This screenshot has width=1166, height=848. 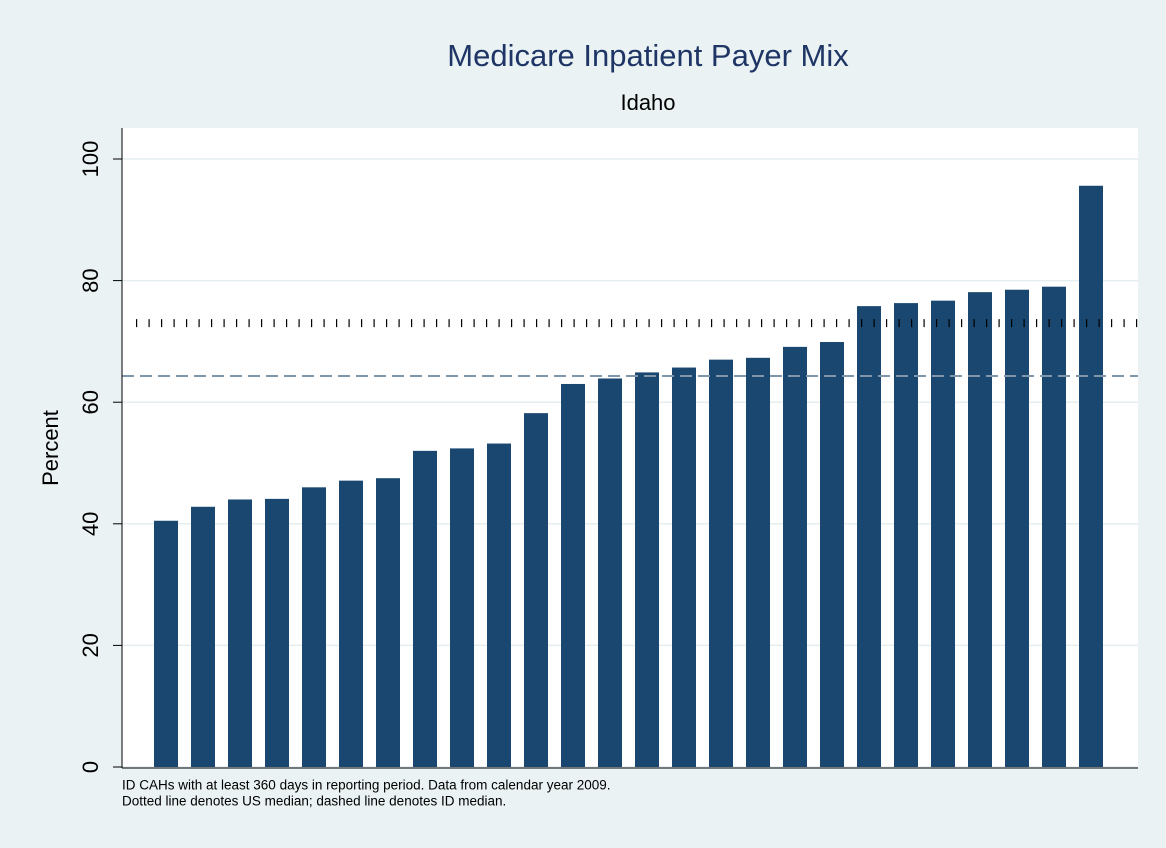 What do you see at coordinates (90, 280) in the screenshot?
I see `y-tick-label: 80` at bounding box center [90, 280].